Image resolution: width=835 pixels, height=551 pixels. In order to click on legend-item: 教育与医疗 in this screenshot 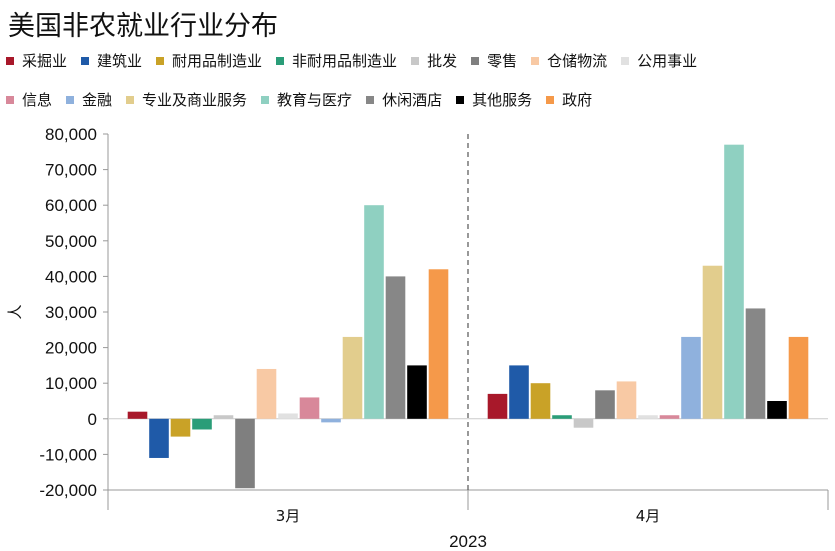, I will do `click(306, 100)`.